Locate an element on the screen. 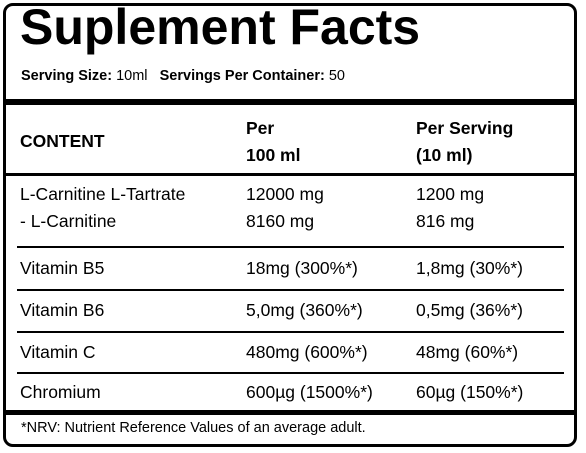  header-content: CONTENT is located at coordinates (62, 141).